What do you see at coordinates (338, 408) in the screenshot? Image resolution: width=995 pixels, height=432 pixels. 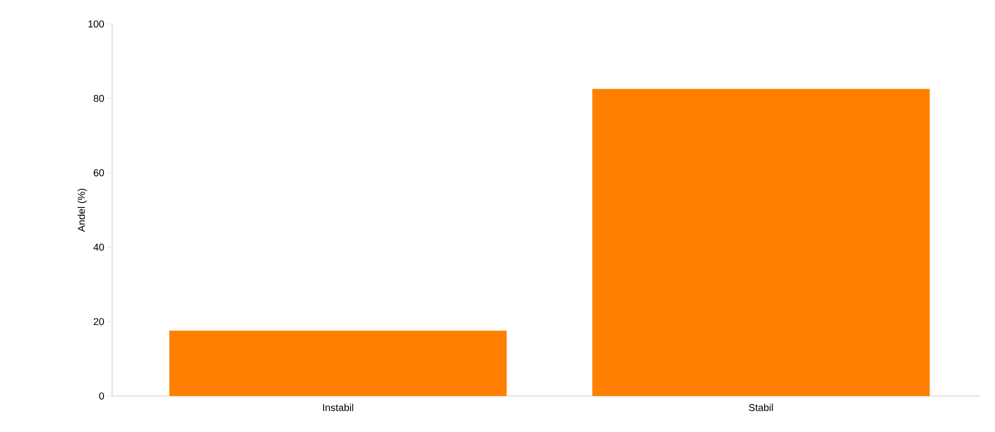 I see `x-tick-label: Instabil` at bounding box center [338, 408].